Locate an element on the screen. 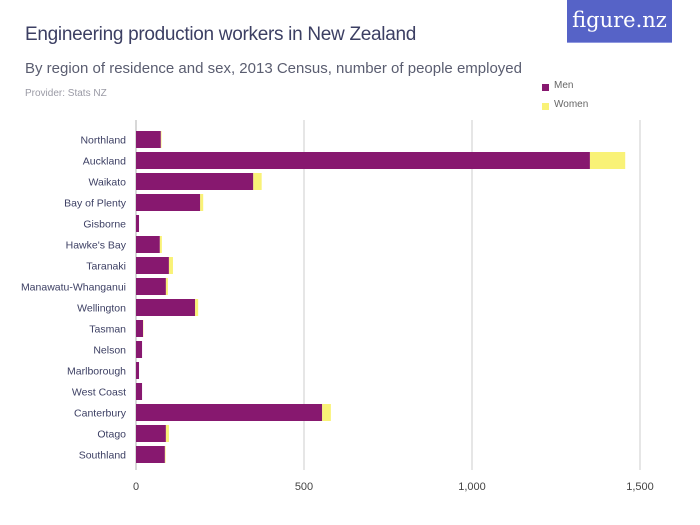 This screenshot has width=700, height=525. category-label: Marlborough is located at coordinates (96, 372).